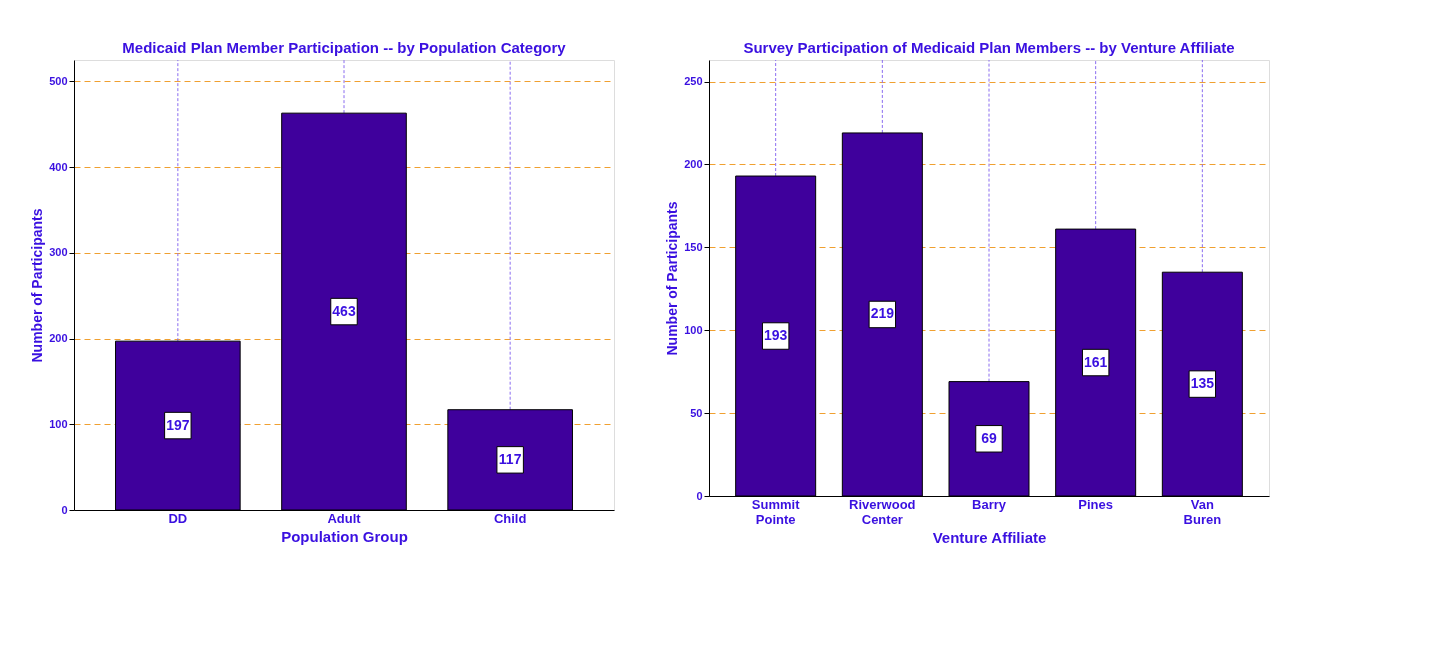 Image resolution: width=1441 pixels, height=662 pixels. Describe the element at coordinates (775, 335) in the screenshot. I see `data-label: 193` at that location.